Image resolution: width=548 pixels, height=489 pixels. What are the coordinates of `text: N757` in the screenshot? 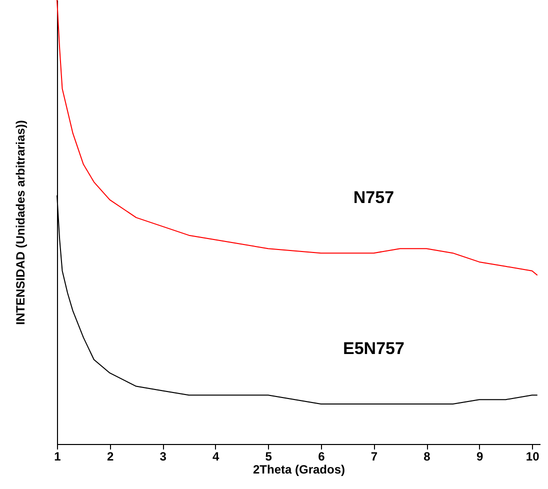 It's located at (373, 198).